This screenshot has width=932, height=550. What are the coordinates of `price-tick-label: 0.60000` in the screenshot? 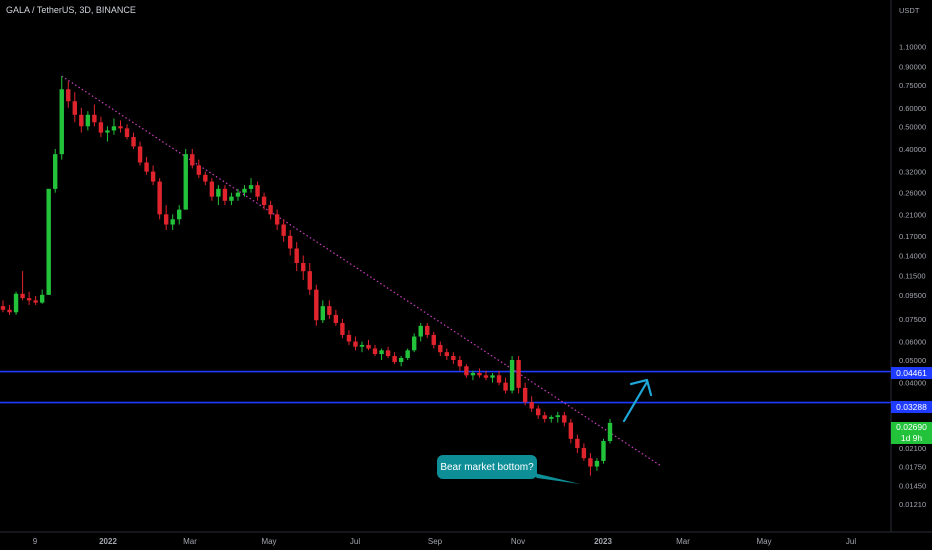 It's located at (912, 108).